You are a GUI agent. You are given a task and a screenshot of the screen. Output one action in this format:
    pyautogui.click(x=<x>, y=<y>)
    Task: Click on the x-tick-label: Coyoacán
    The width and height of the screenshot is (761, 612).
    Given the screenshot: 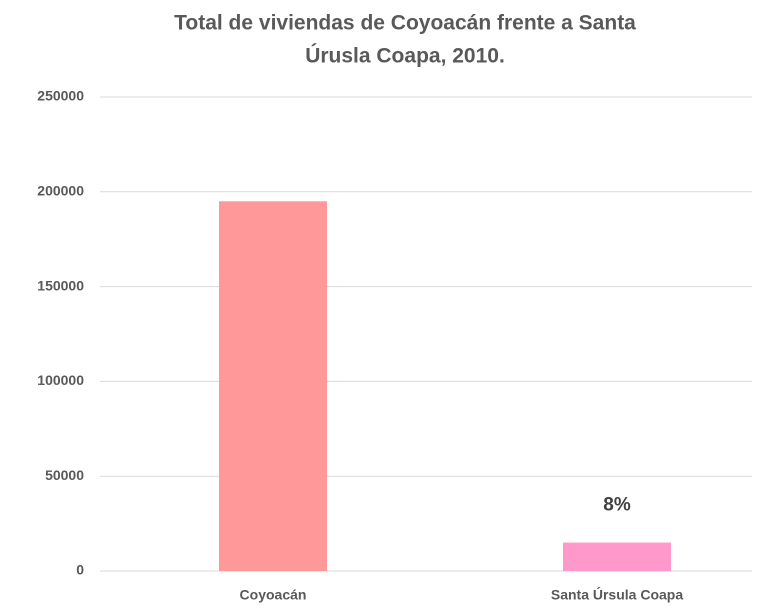 What is the action you would take?
    pyautogui.click(x=273, y=595)
    